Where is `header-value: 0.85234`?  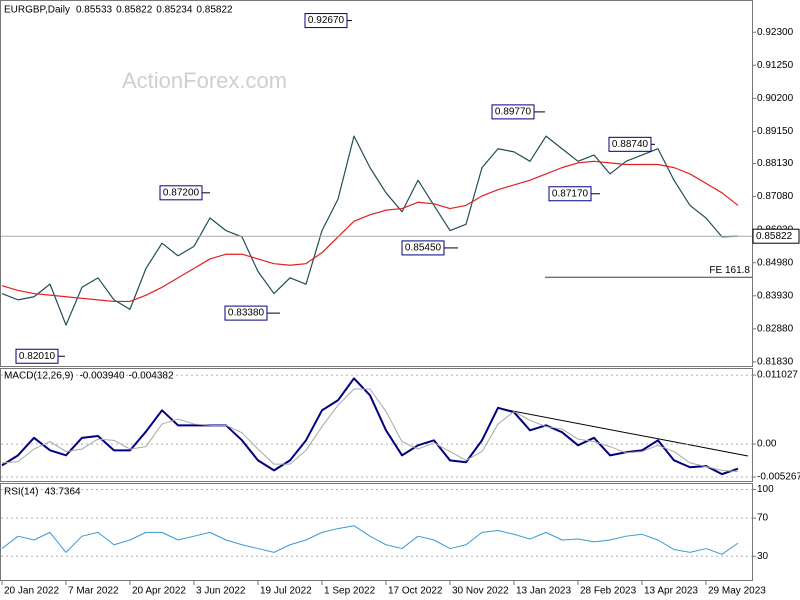
header-value: 0.85234 is located at coordinates (174, 10).